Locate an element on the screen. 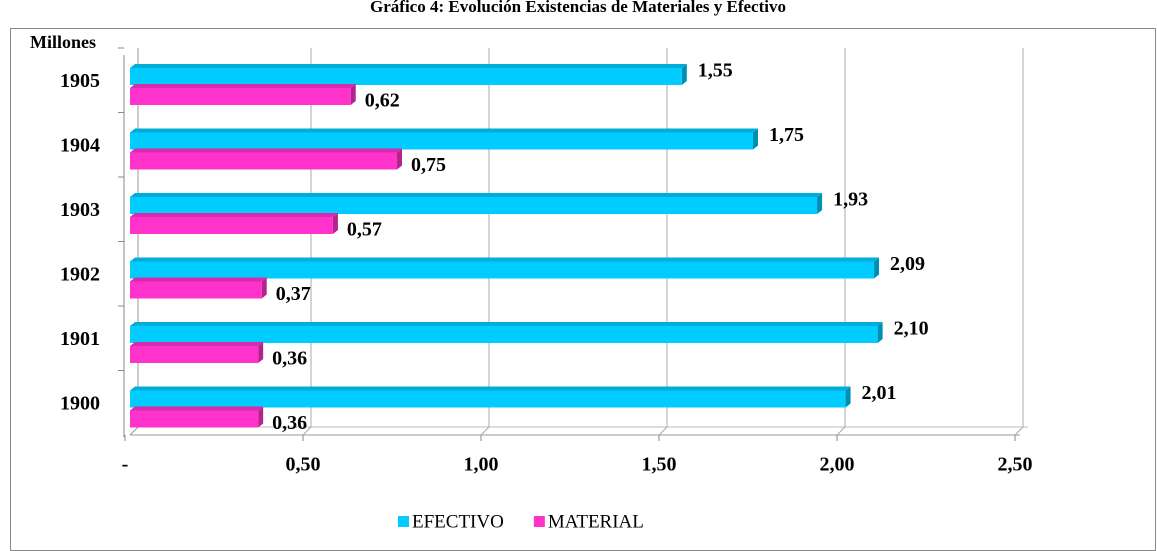  x-tick-label: 1,00 is located at coordinates (481, 465).